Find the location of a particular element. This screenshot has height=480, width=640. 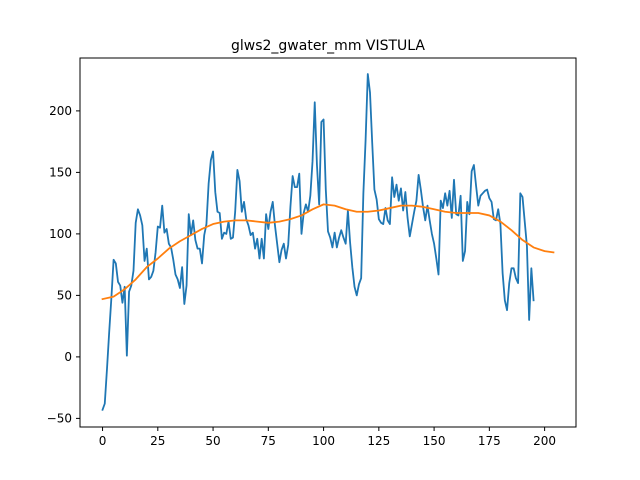

y-tick-label: 100 is located at coordinates (60, 234).